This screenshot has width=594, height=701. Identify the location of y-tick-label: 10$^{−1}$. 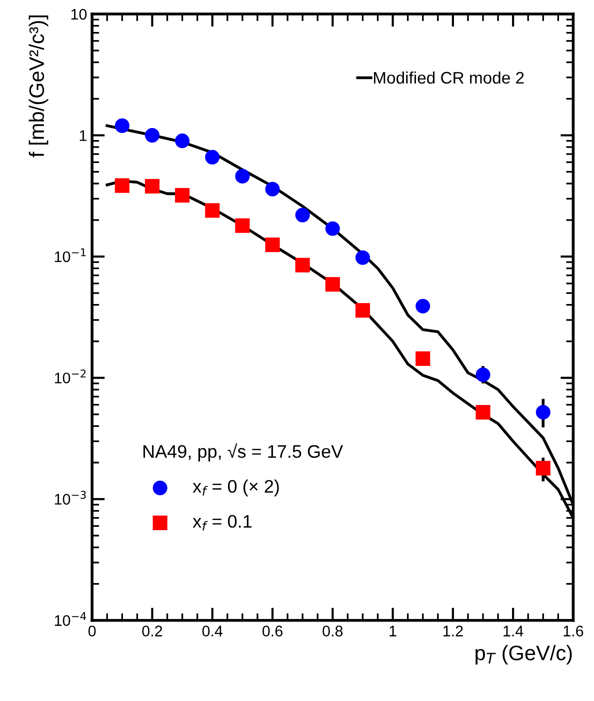
(70, 255).